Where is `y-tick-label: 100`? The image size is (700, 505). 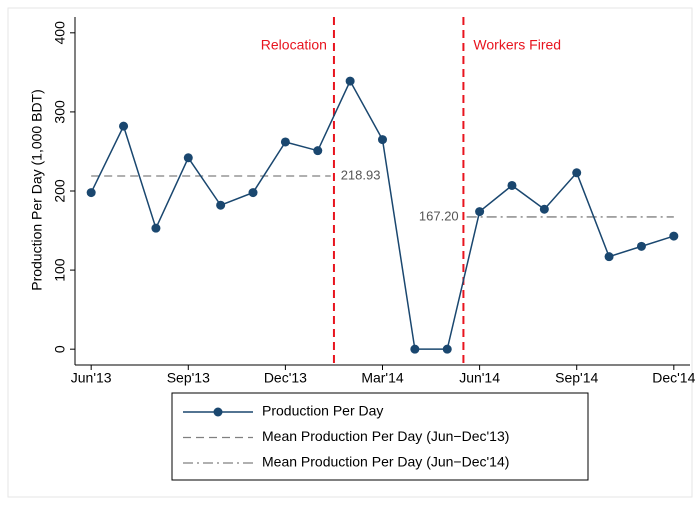
y-tick-label: 100 is located at coordinates (60, 270).